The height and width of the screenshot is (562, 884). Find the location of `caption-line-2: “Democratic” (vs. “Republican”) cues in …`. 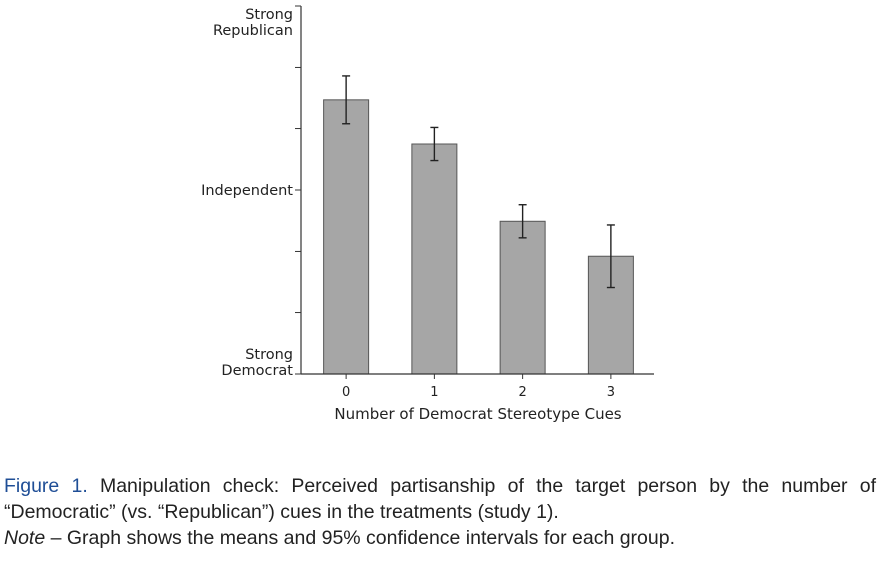

caption-line-2: “Democratic” (vs. “Republican”) cues in … is located at coordinates (281, 512).